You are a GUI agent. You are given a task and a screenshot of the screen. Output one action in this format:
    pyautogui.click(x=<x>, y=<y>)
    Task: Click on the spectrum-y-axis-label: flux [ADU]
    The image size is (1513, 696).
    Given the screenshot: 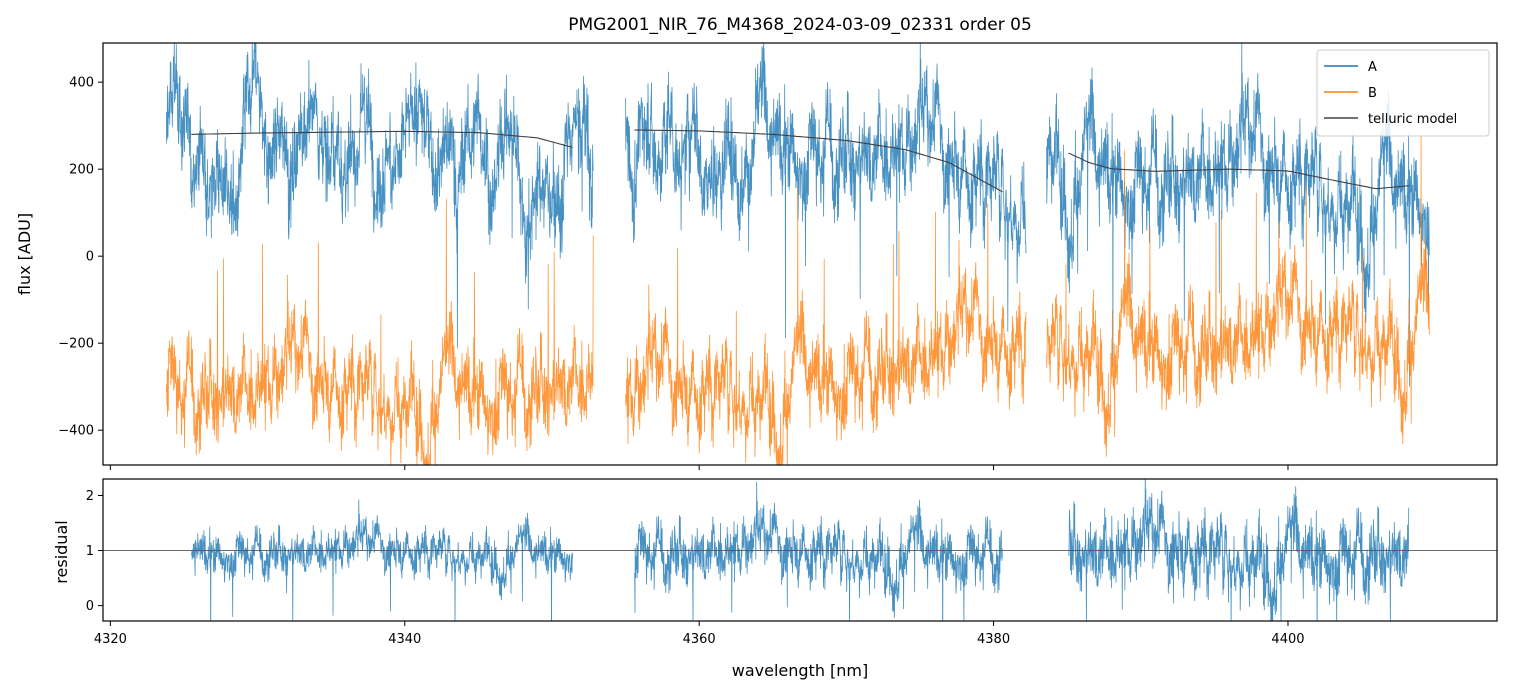 What is the action you would take?
    pyautogui.click(x=24, y=254)
    